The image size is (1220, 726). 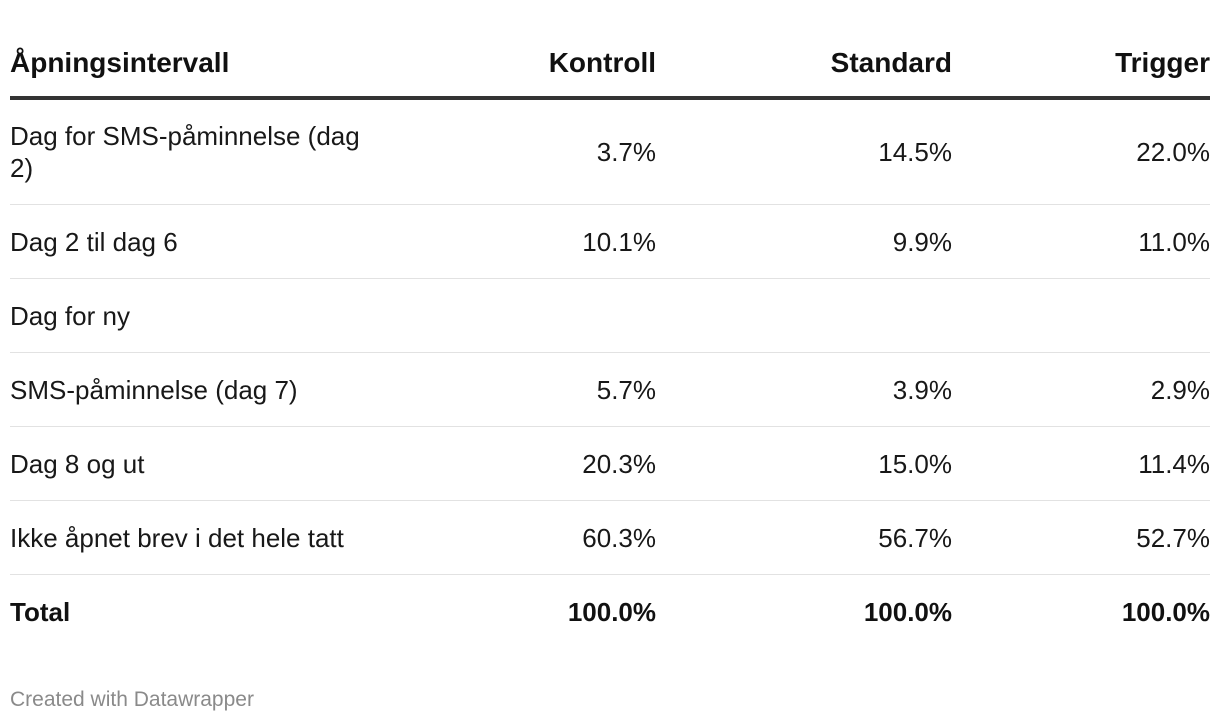 What do you see at coordinates (185, 65) in the screenshot?
I see `column-header-interval: Åpningsintervall` at bounding box center [185, 65].